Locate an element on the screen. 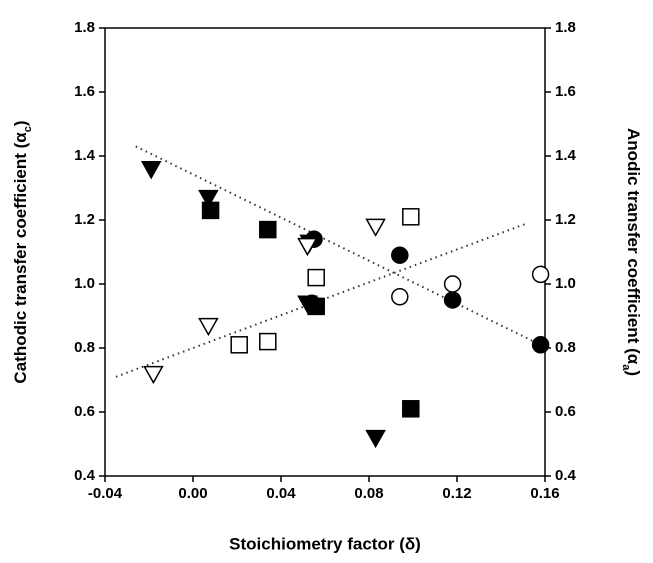 The image size is (653, 563). y2-axis-label: Anodic transfer coefficient (αa) is located at coordinates (631, 252).